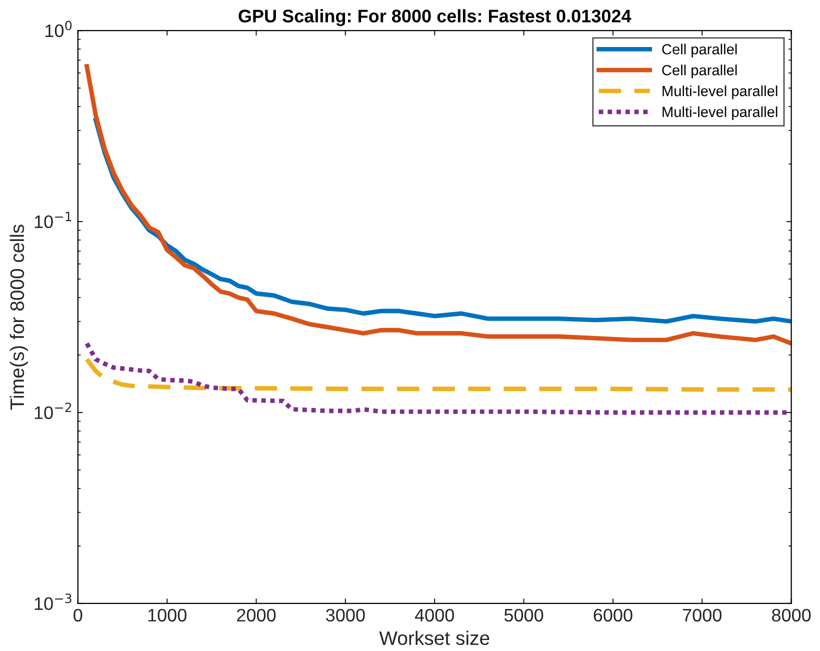 This screenshot has height=651, width=820. Describe the element at coordinates (438, 374) in the screenshot. I see `line-series` at that location.